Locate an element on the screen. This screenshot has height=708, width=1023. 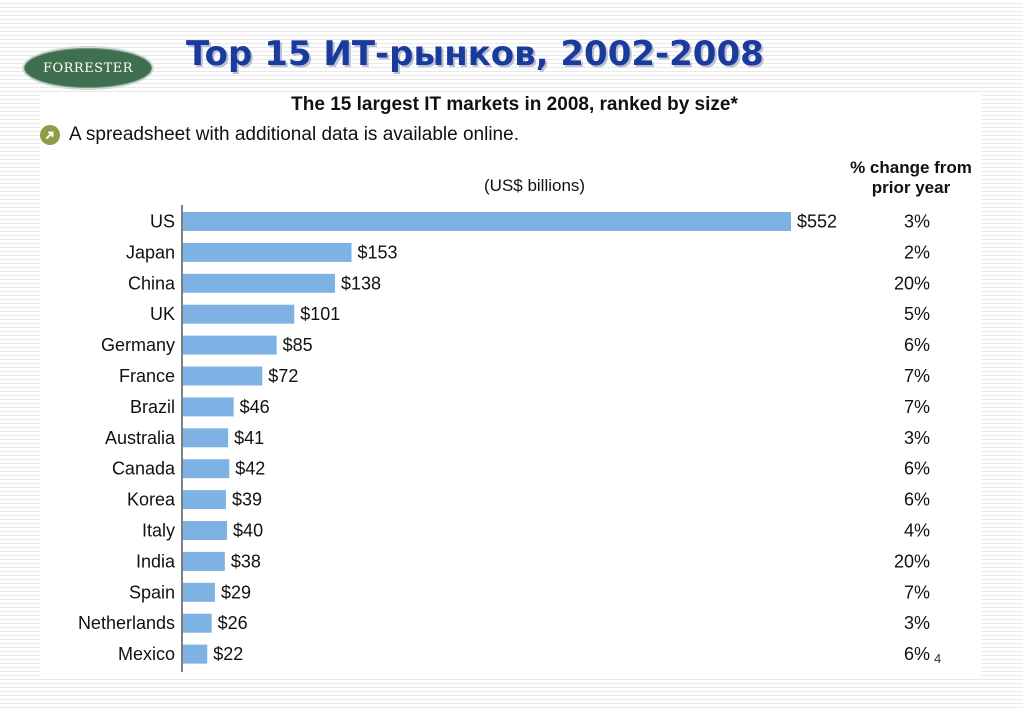
category-label: China is located at coordinates (152, 283).